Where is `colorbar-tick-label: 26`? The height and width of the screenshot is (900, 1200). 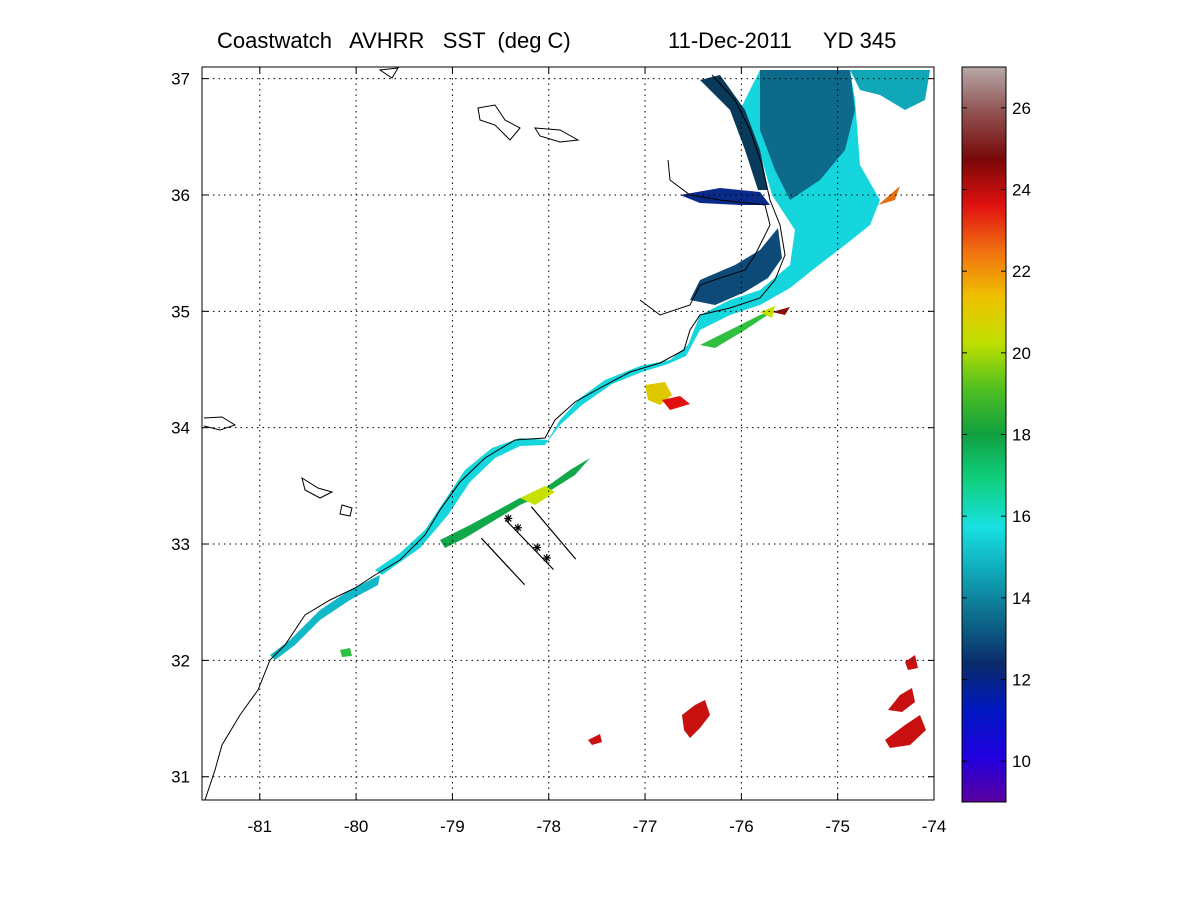
colorbar-tick-label: 26 is located at coordinates (1021, 108).